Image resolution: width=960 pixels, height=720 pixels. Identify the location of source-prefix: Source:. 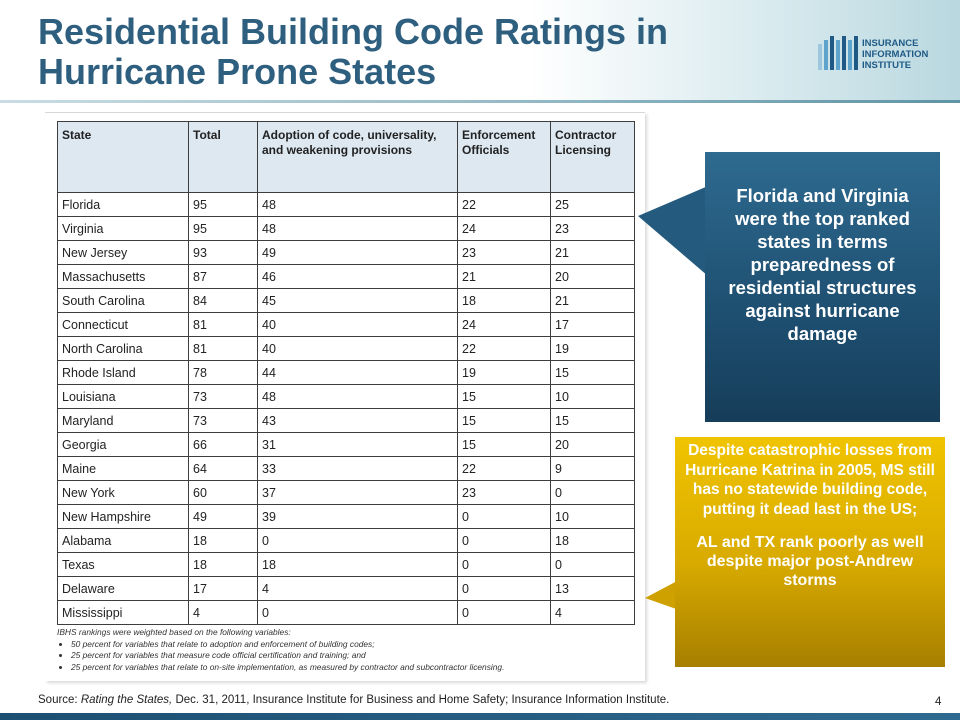
(59, 700).